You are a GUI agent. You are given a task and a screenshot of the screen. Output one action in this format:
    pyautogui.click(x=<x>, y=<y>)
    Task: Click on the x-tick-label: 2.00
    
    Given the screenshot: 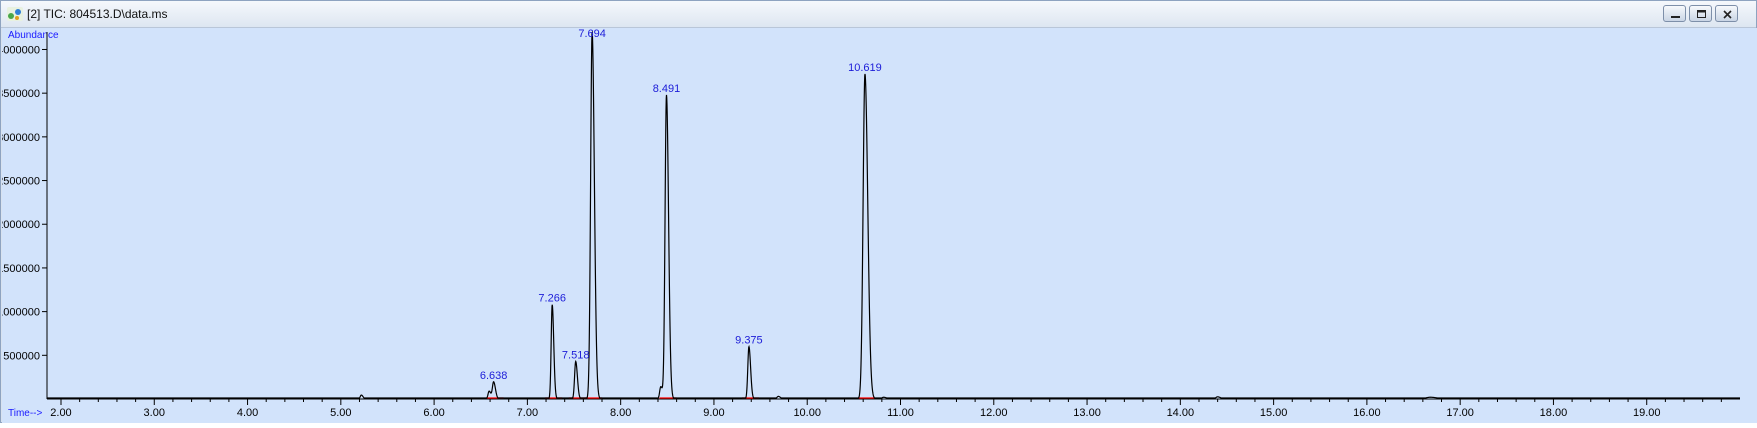 What is the action you would take?
    pyautogui.click(x=60, y=413)
    